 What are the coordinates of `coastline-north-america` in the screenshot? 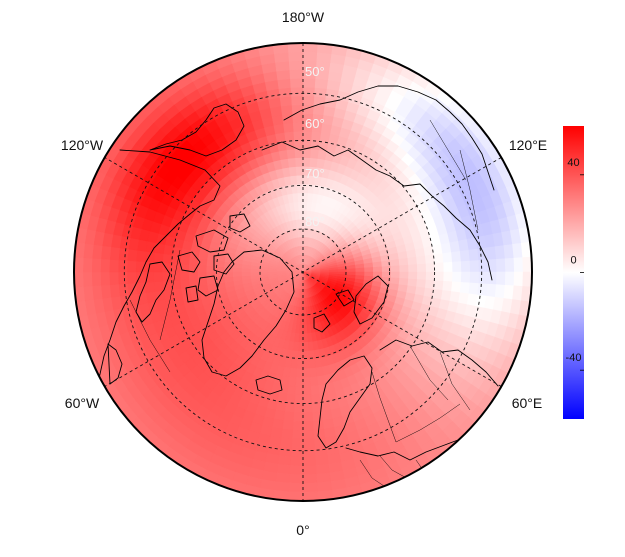 It's located at (158, 271).